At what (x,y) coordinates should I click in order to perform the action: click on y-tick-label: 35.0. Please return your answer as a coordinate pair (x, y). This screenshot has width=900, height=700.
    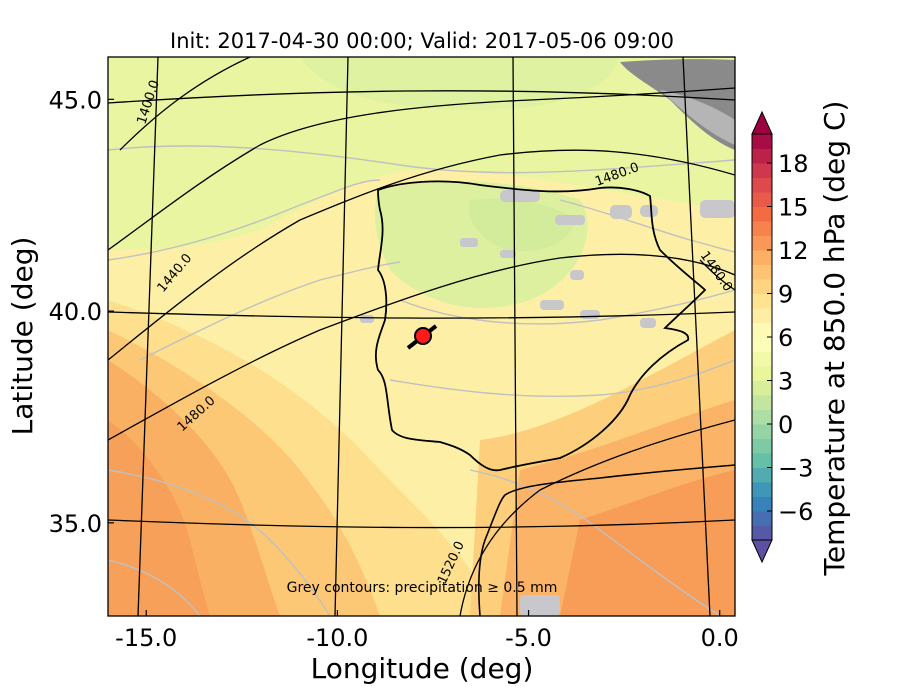
    Looking at the image, I should click on (75, 524).